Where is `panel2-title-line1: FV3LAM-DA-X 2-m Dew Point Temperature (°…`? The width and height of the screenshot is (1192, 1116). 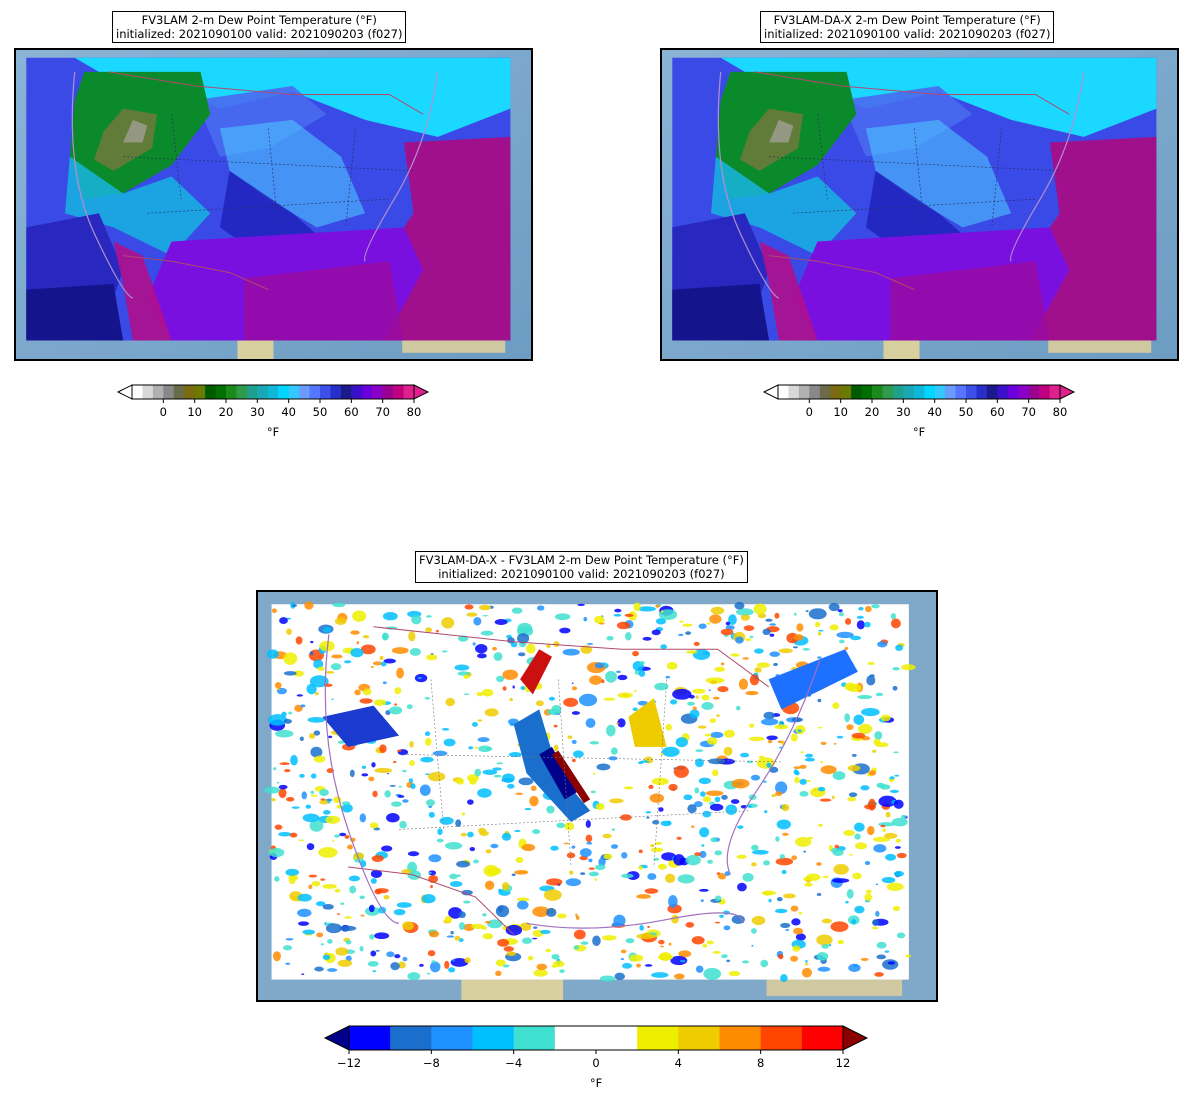
panel2-title-line1: FV3LAM-DA-X 2-m Dew Point Temperature (°… is located at coordinates (907, 20).